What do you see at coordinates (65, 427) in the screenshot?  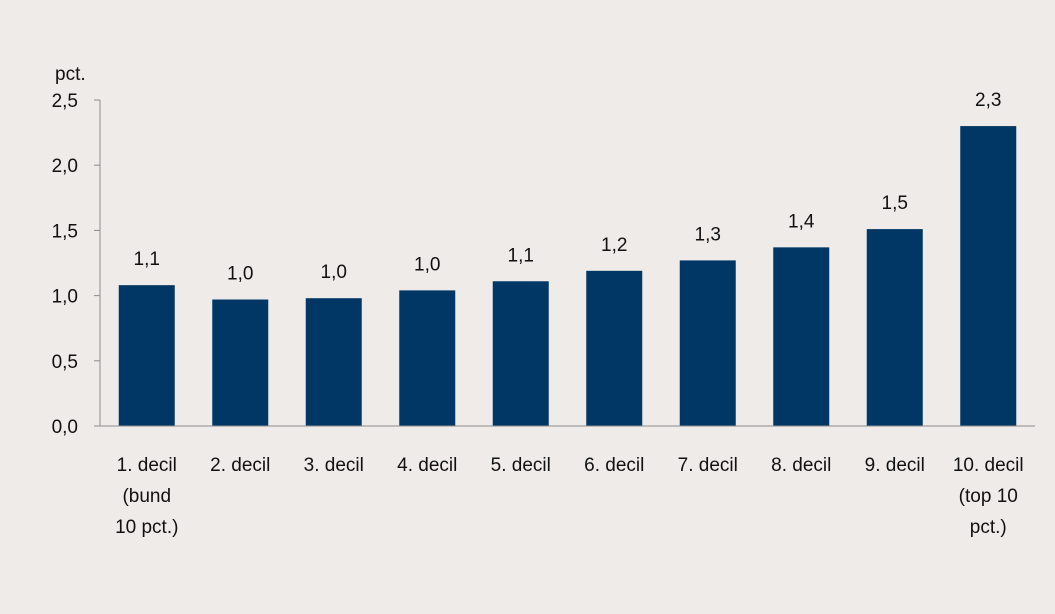 I see `y-tick-label: 0,0` at bounding box center [65, 427].